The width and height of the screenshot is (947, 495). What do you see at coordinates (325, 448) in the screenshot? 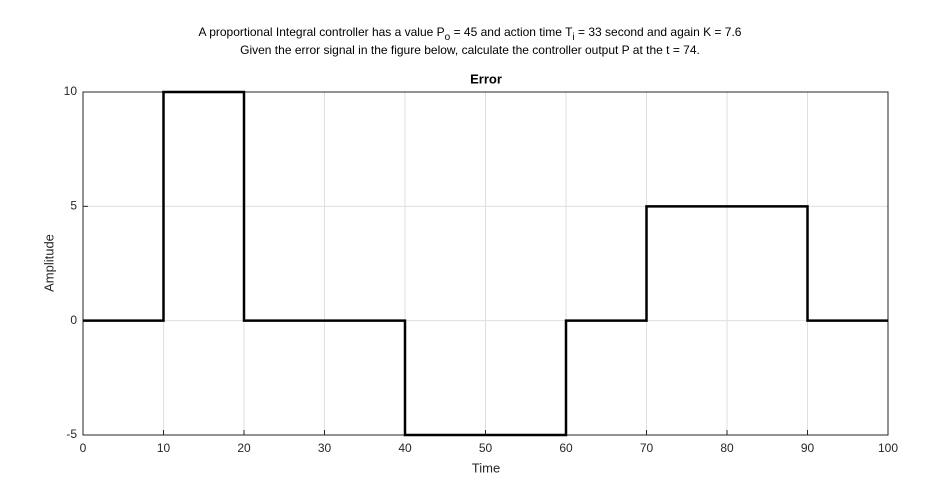
I see `x-tick-label: 30` at bounding box center [325, 448].